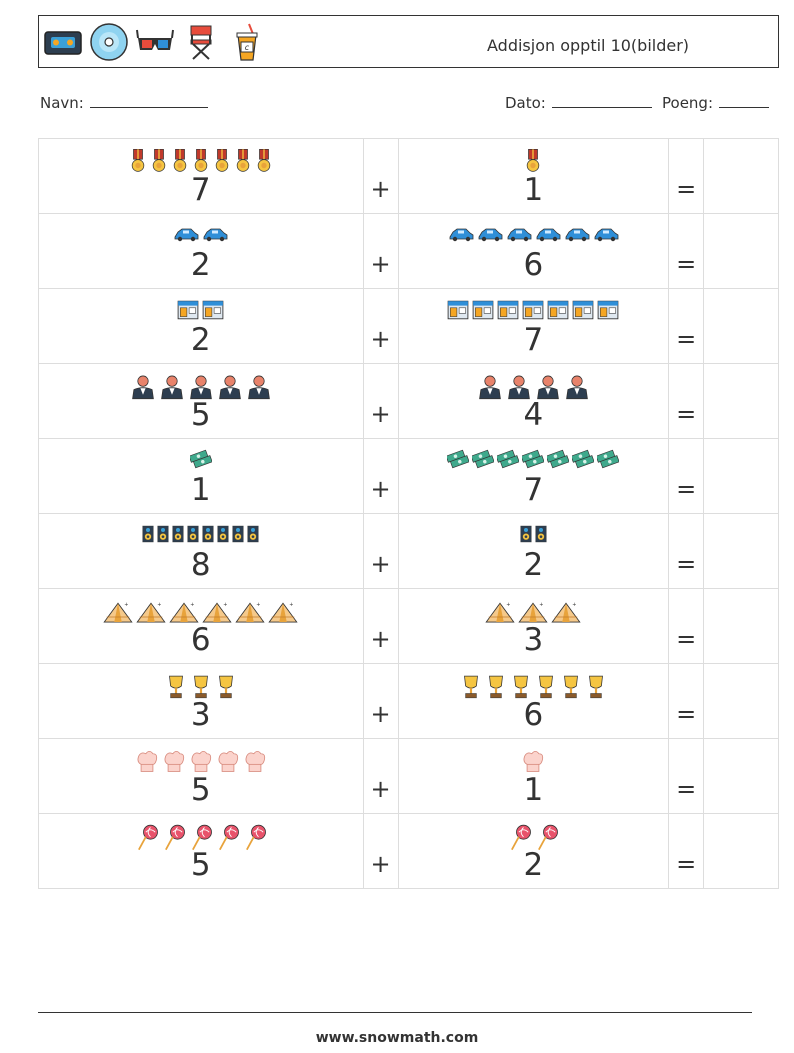 This screenshot has width=794, height=1053. I want to click on date-field: Dato:, so click(578, 103).